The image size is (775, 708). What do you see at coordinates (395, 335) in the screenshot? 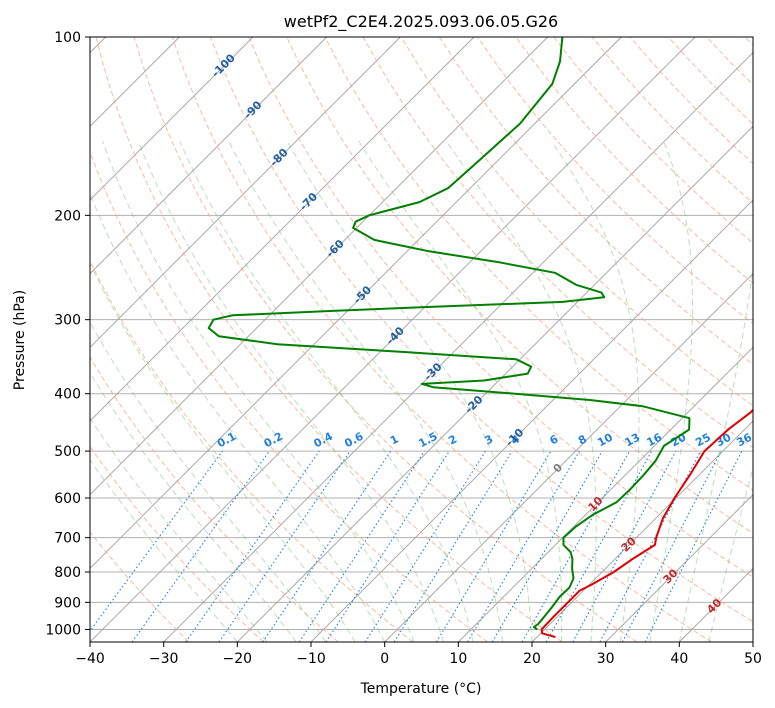
I see `isotherm-label: -40` at bounding box center [395, 335].